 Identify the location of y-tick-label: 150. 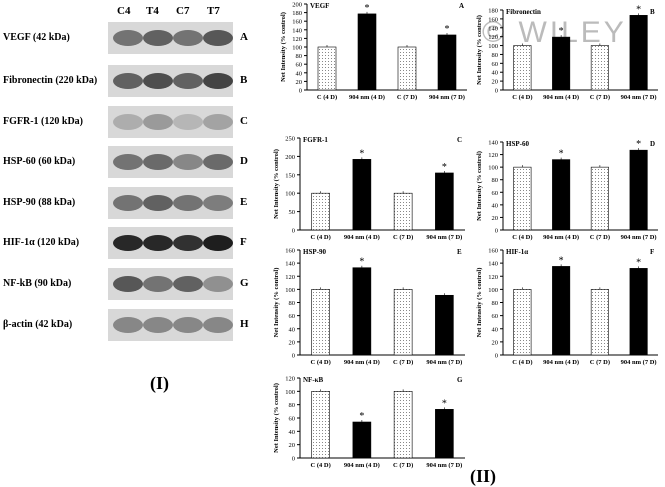
(290, 175).